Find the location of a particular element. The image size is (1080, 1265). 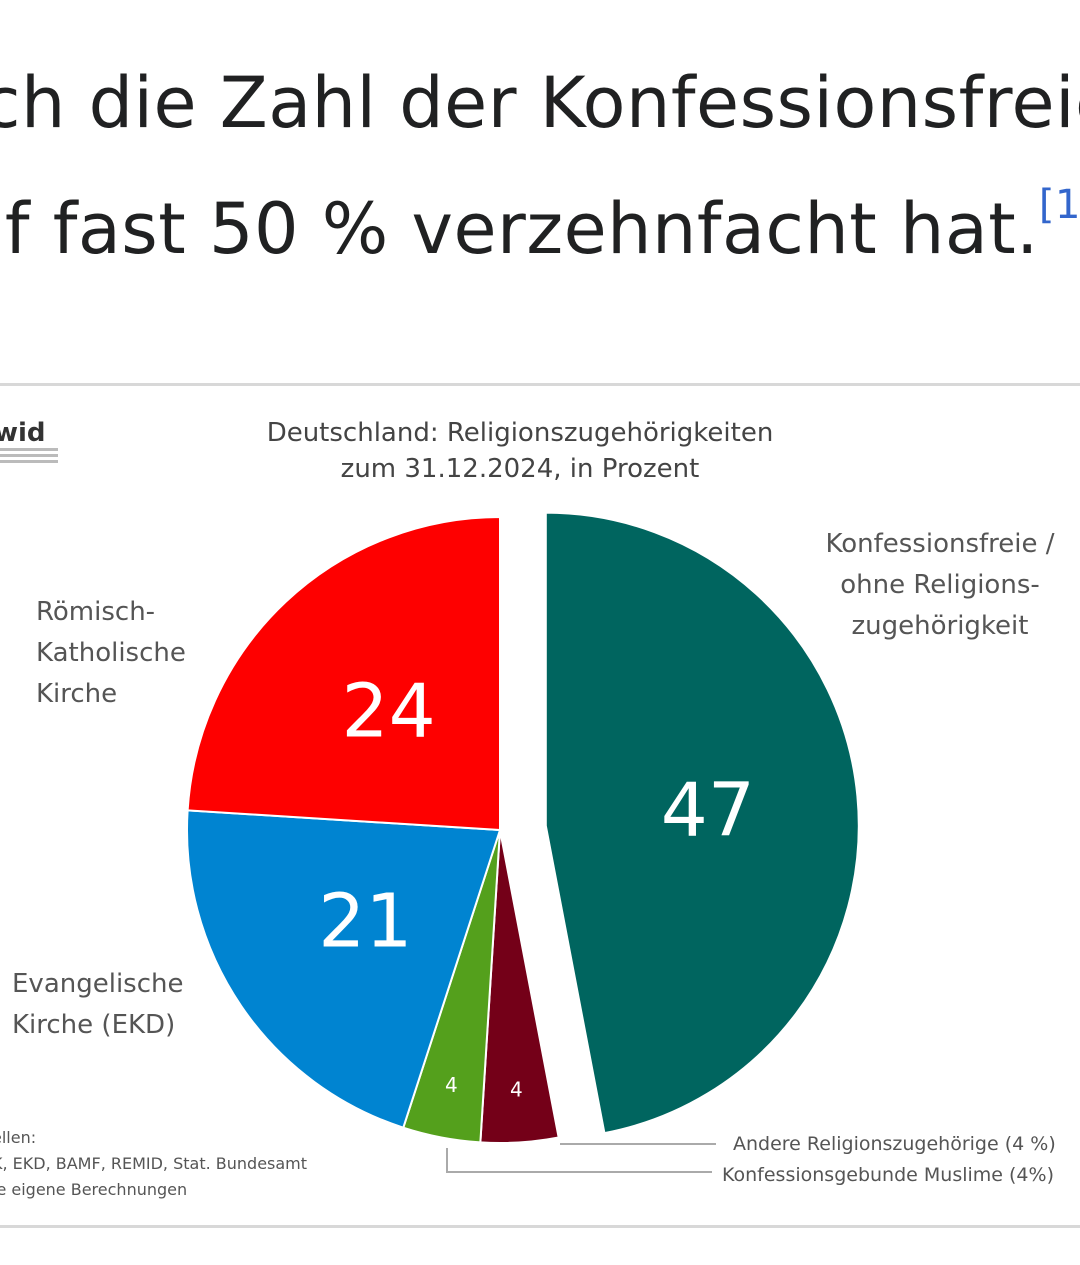

label-konfessionsfreie-line: ohne Religions- is located at coordinates (940, 585).